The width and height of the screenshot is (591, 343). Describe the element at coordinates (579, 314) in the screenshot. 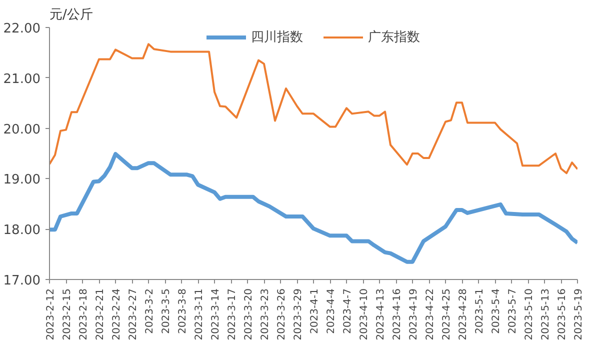

I see `x-tick-label: 2023-5-19` at that location.